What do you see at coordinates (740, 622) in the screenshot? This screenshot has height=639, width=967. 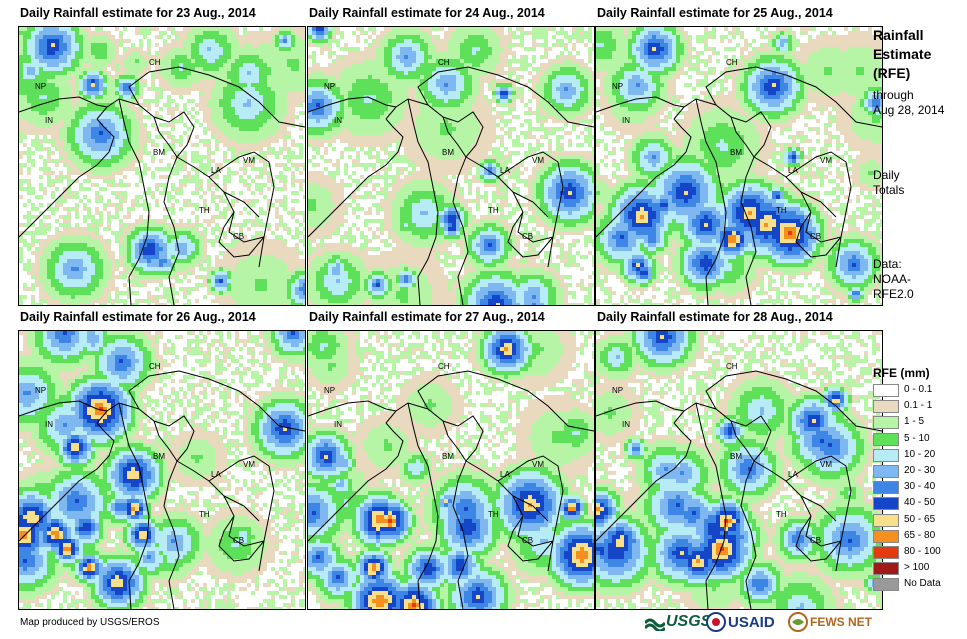 I see `usaid-logo: USAID` at bounding box center [740, 622].